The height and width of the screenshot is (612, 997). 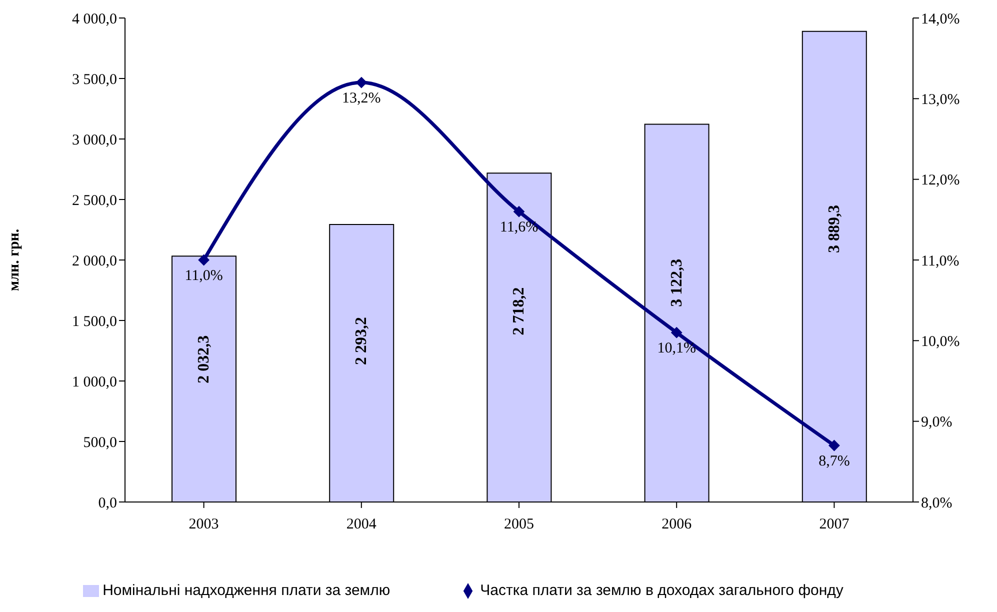 I want to click on y-tick-label: 2 500,0, so click(x=94, y=200).